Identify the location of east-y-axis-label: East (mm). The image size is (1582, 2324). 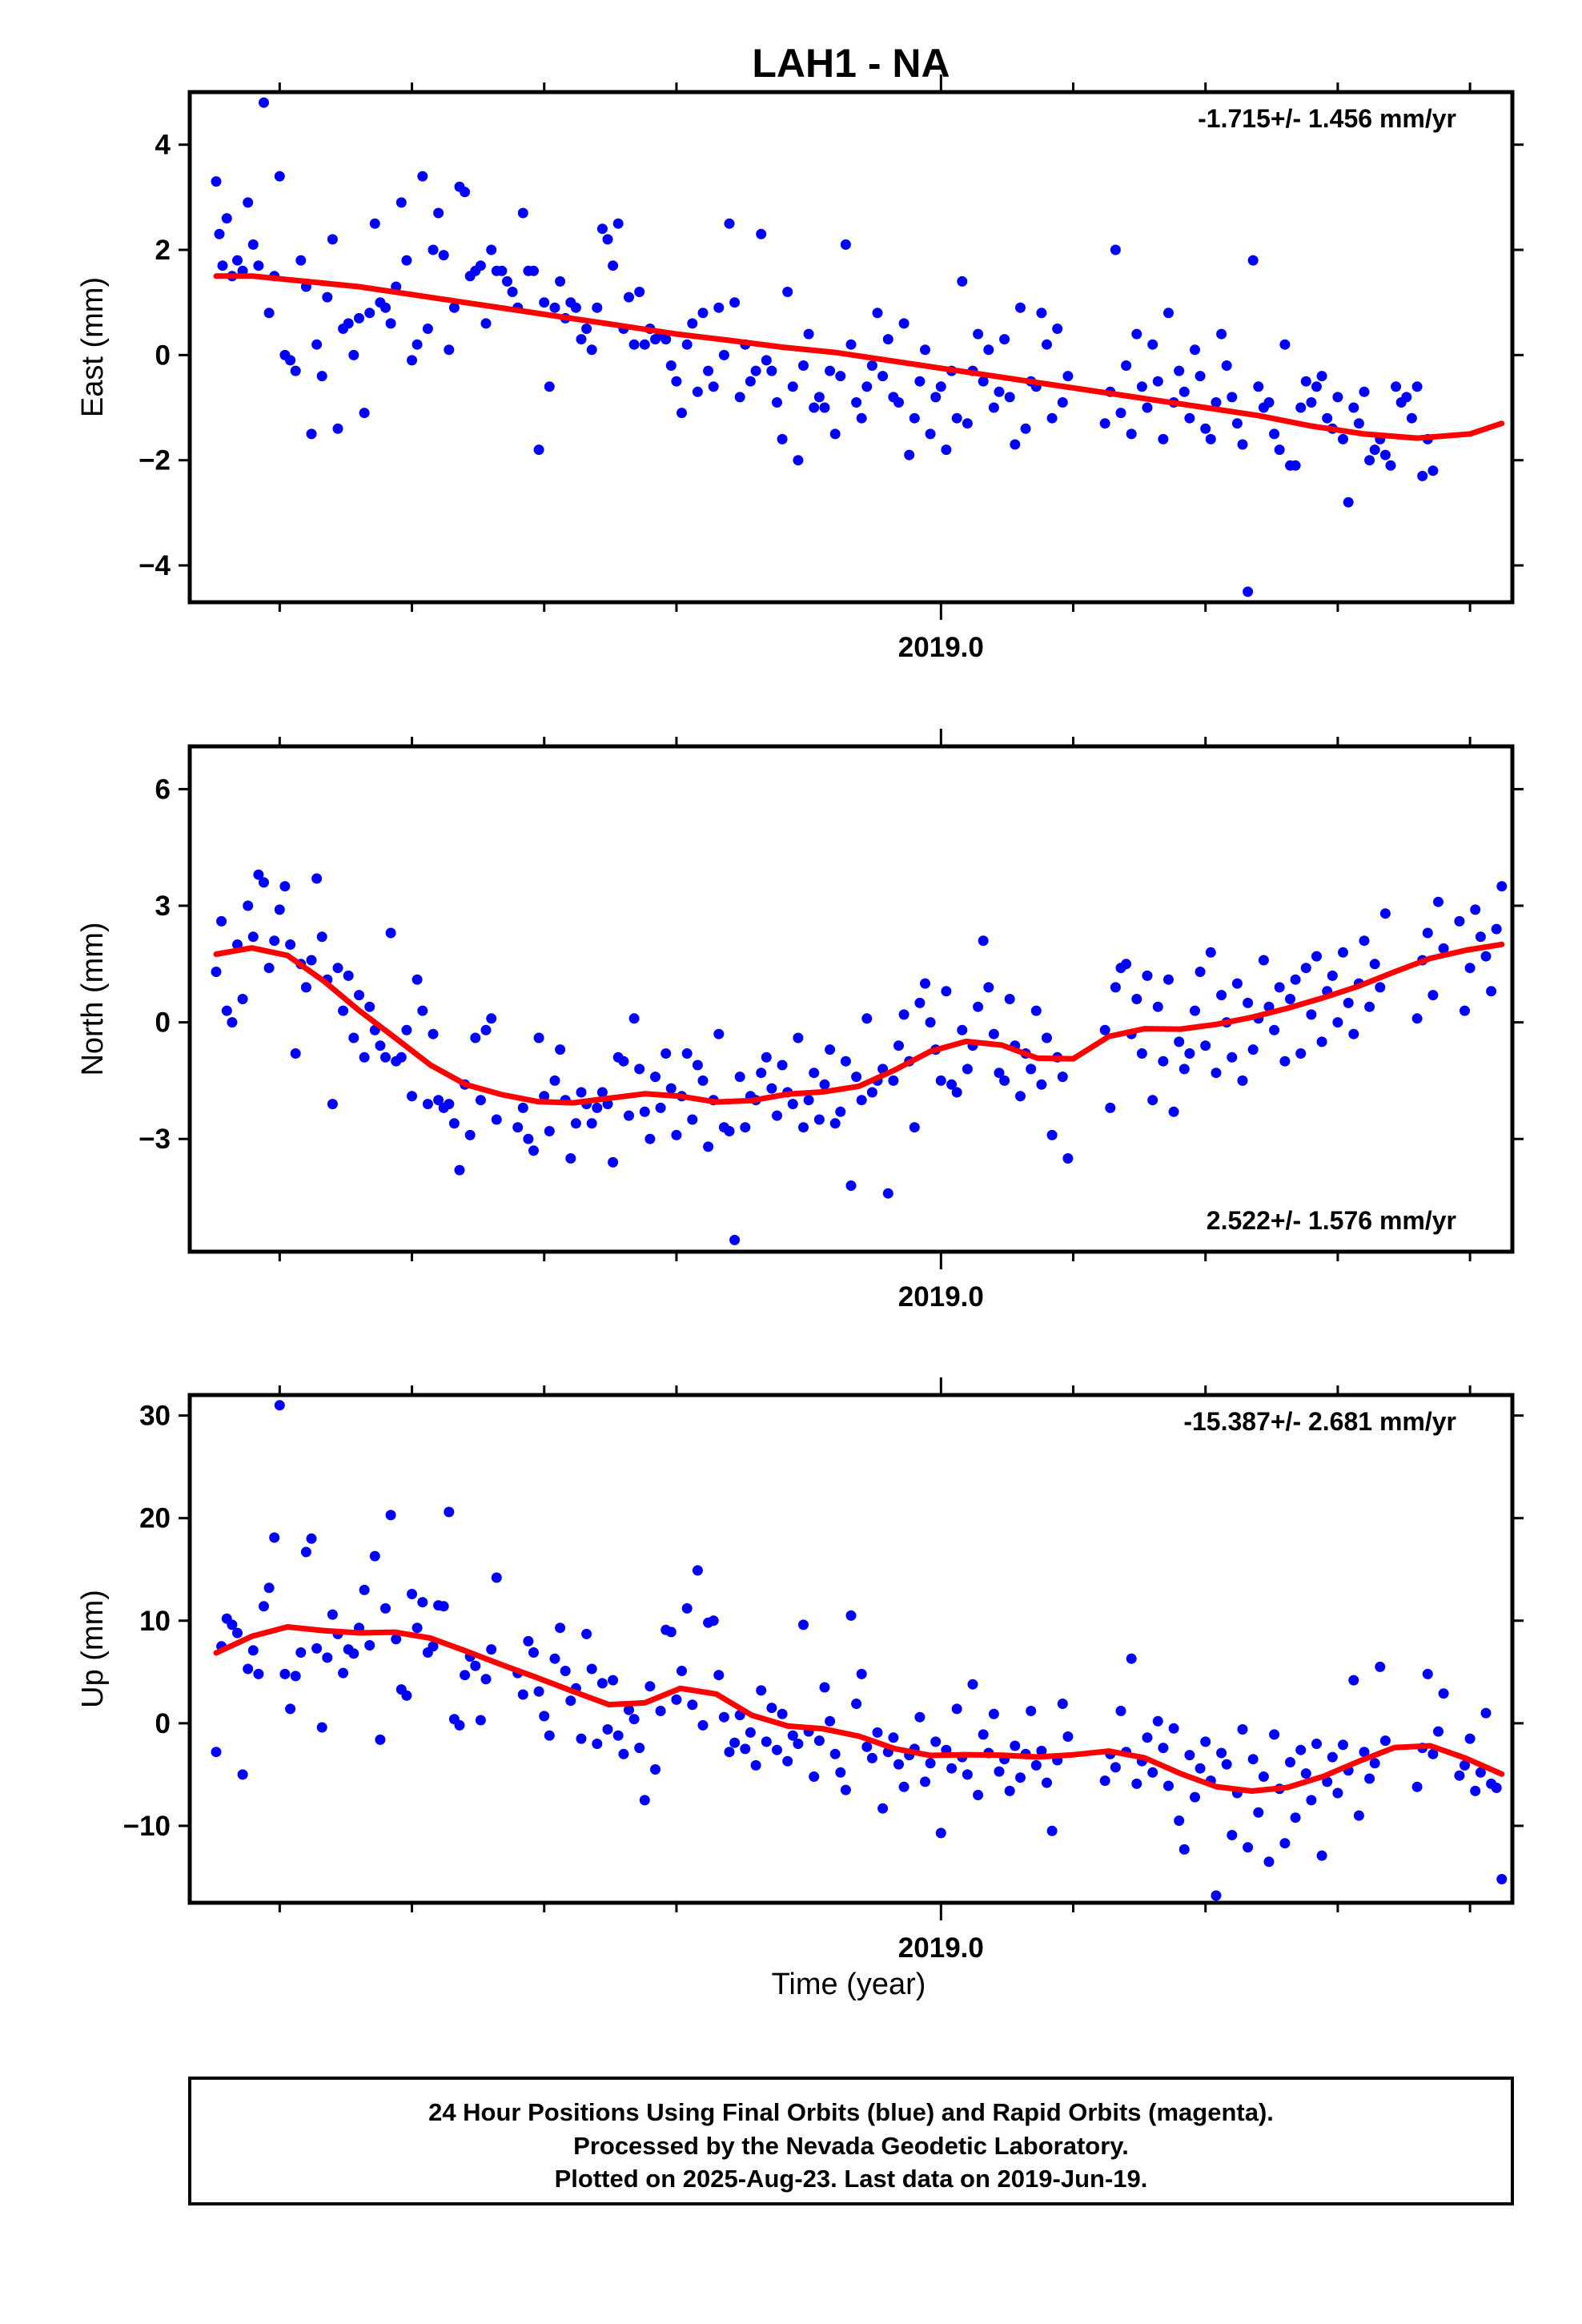
(93, 347).